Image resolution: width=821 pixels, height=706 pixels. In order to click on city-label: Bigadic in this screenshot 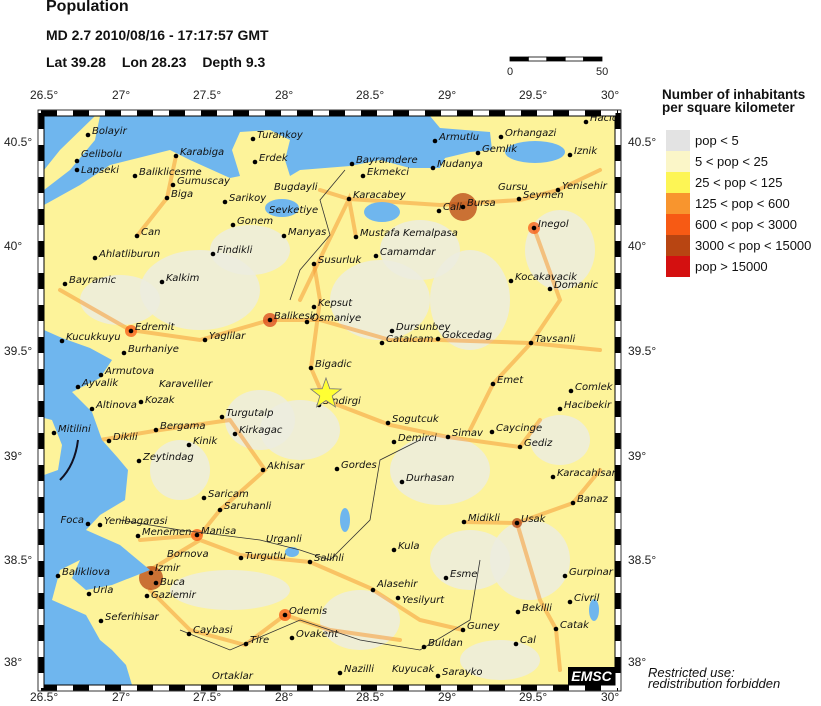, I will do `click(333, 364)`.